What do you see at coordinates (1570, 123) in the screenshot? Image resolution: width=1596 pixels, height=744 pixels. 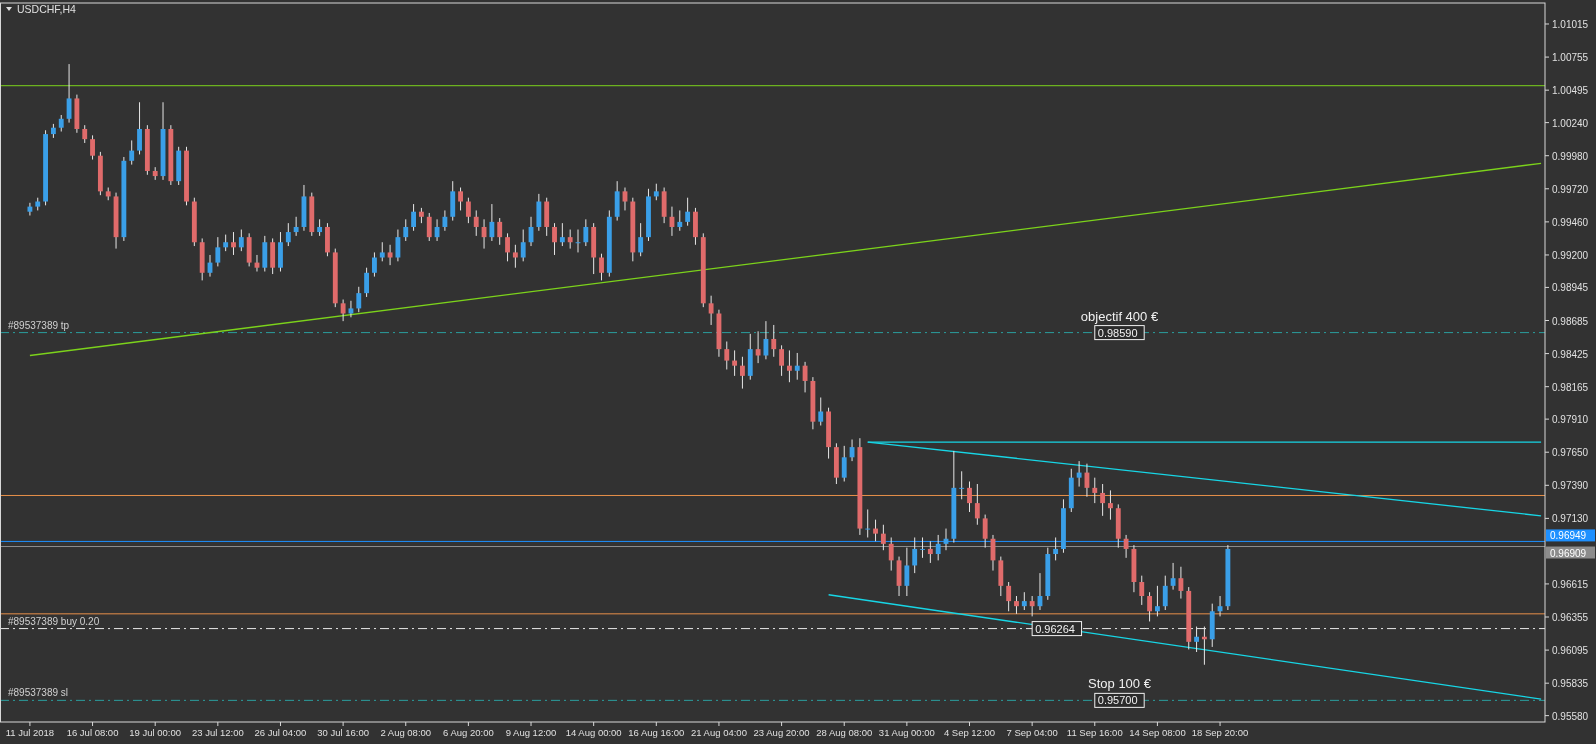 I see `y-tick-label: 1.00240` at bounding box center [1570, 123].